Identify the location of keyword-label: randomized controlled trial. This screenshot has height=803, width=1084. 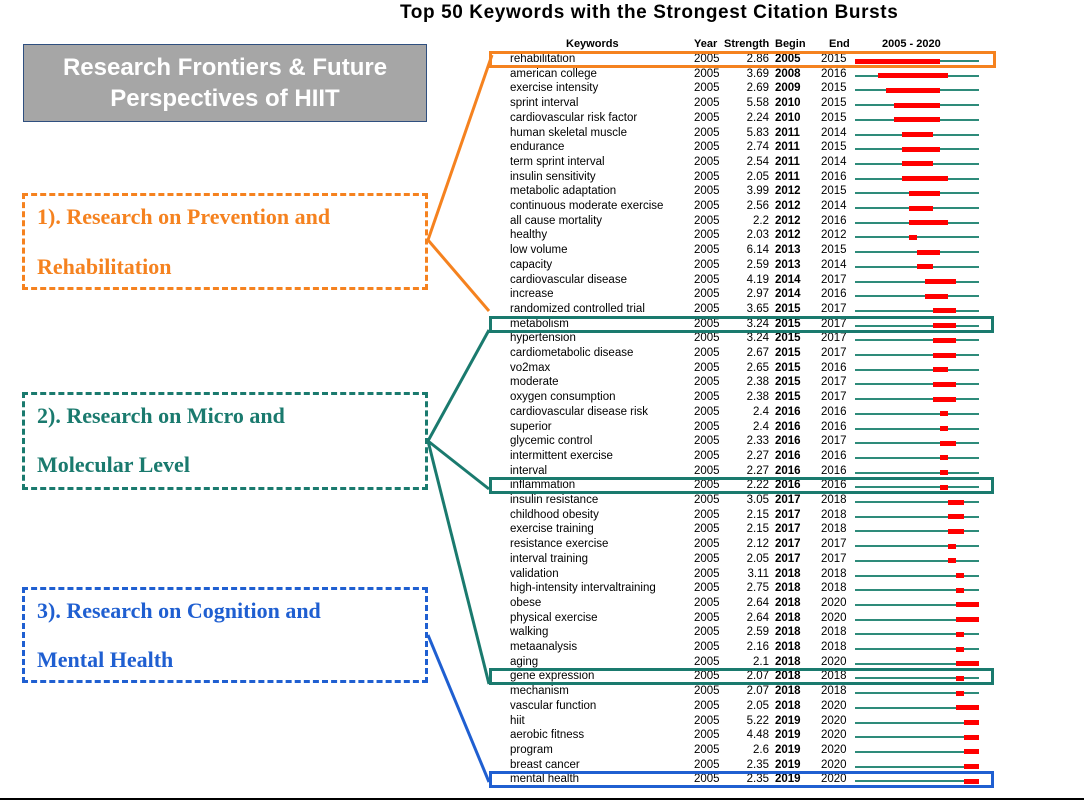
(577, 308).